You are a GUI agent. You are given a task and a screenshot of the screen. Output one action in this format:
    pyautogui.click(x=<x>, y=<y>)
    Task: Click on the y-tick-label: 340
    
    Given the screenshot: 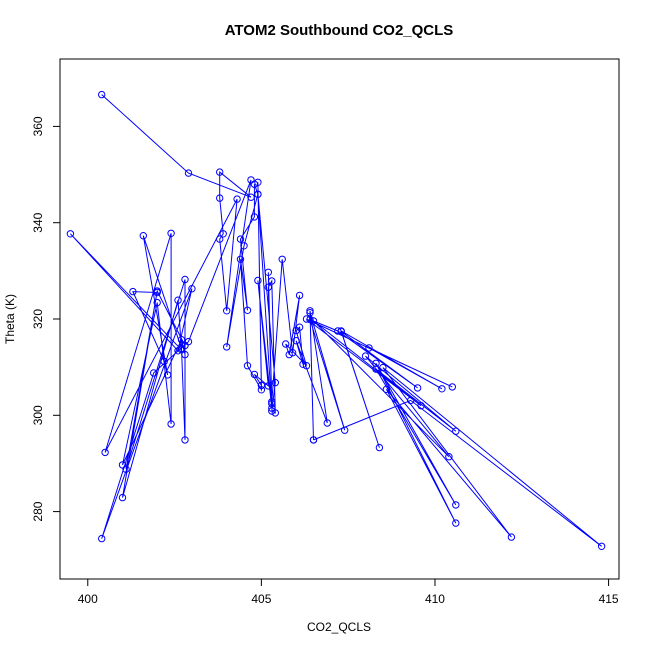 What is the action you would take?
    pyautogui.click(x=38, y=222)
    